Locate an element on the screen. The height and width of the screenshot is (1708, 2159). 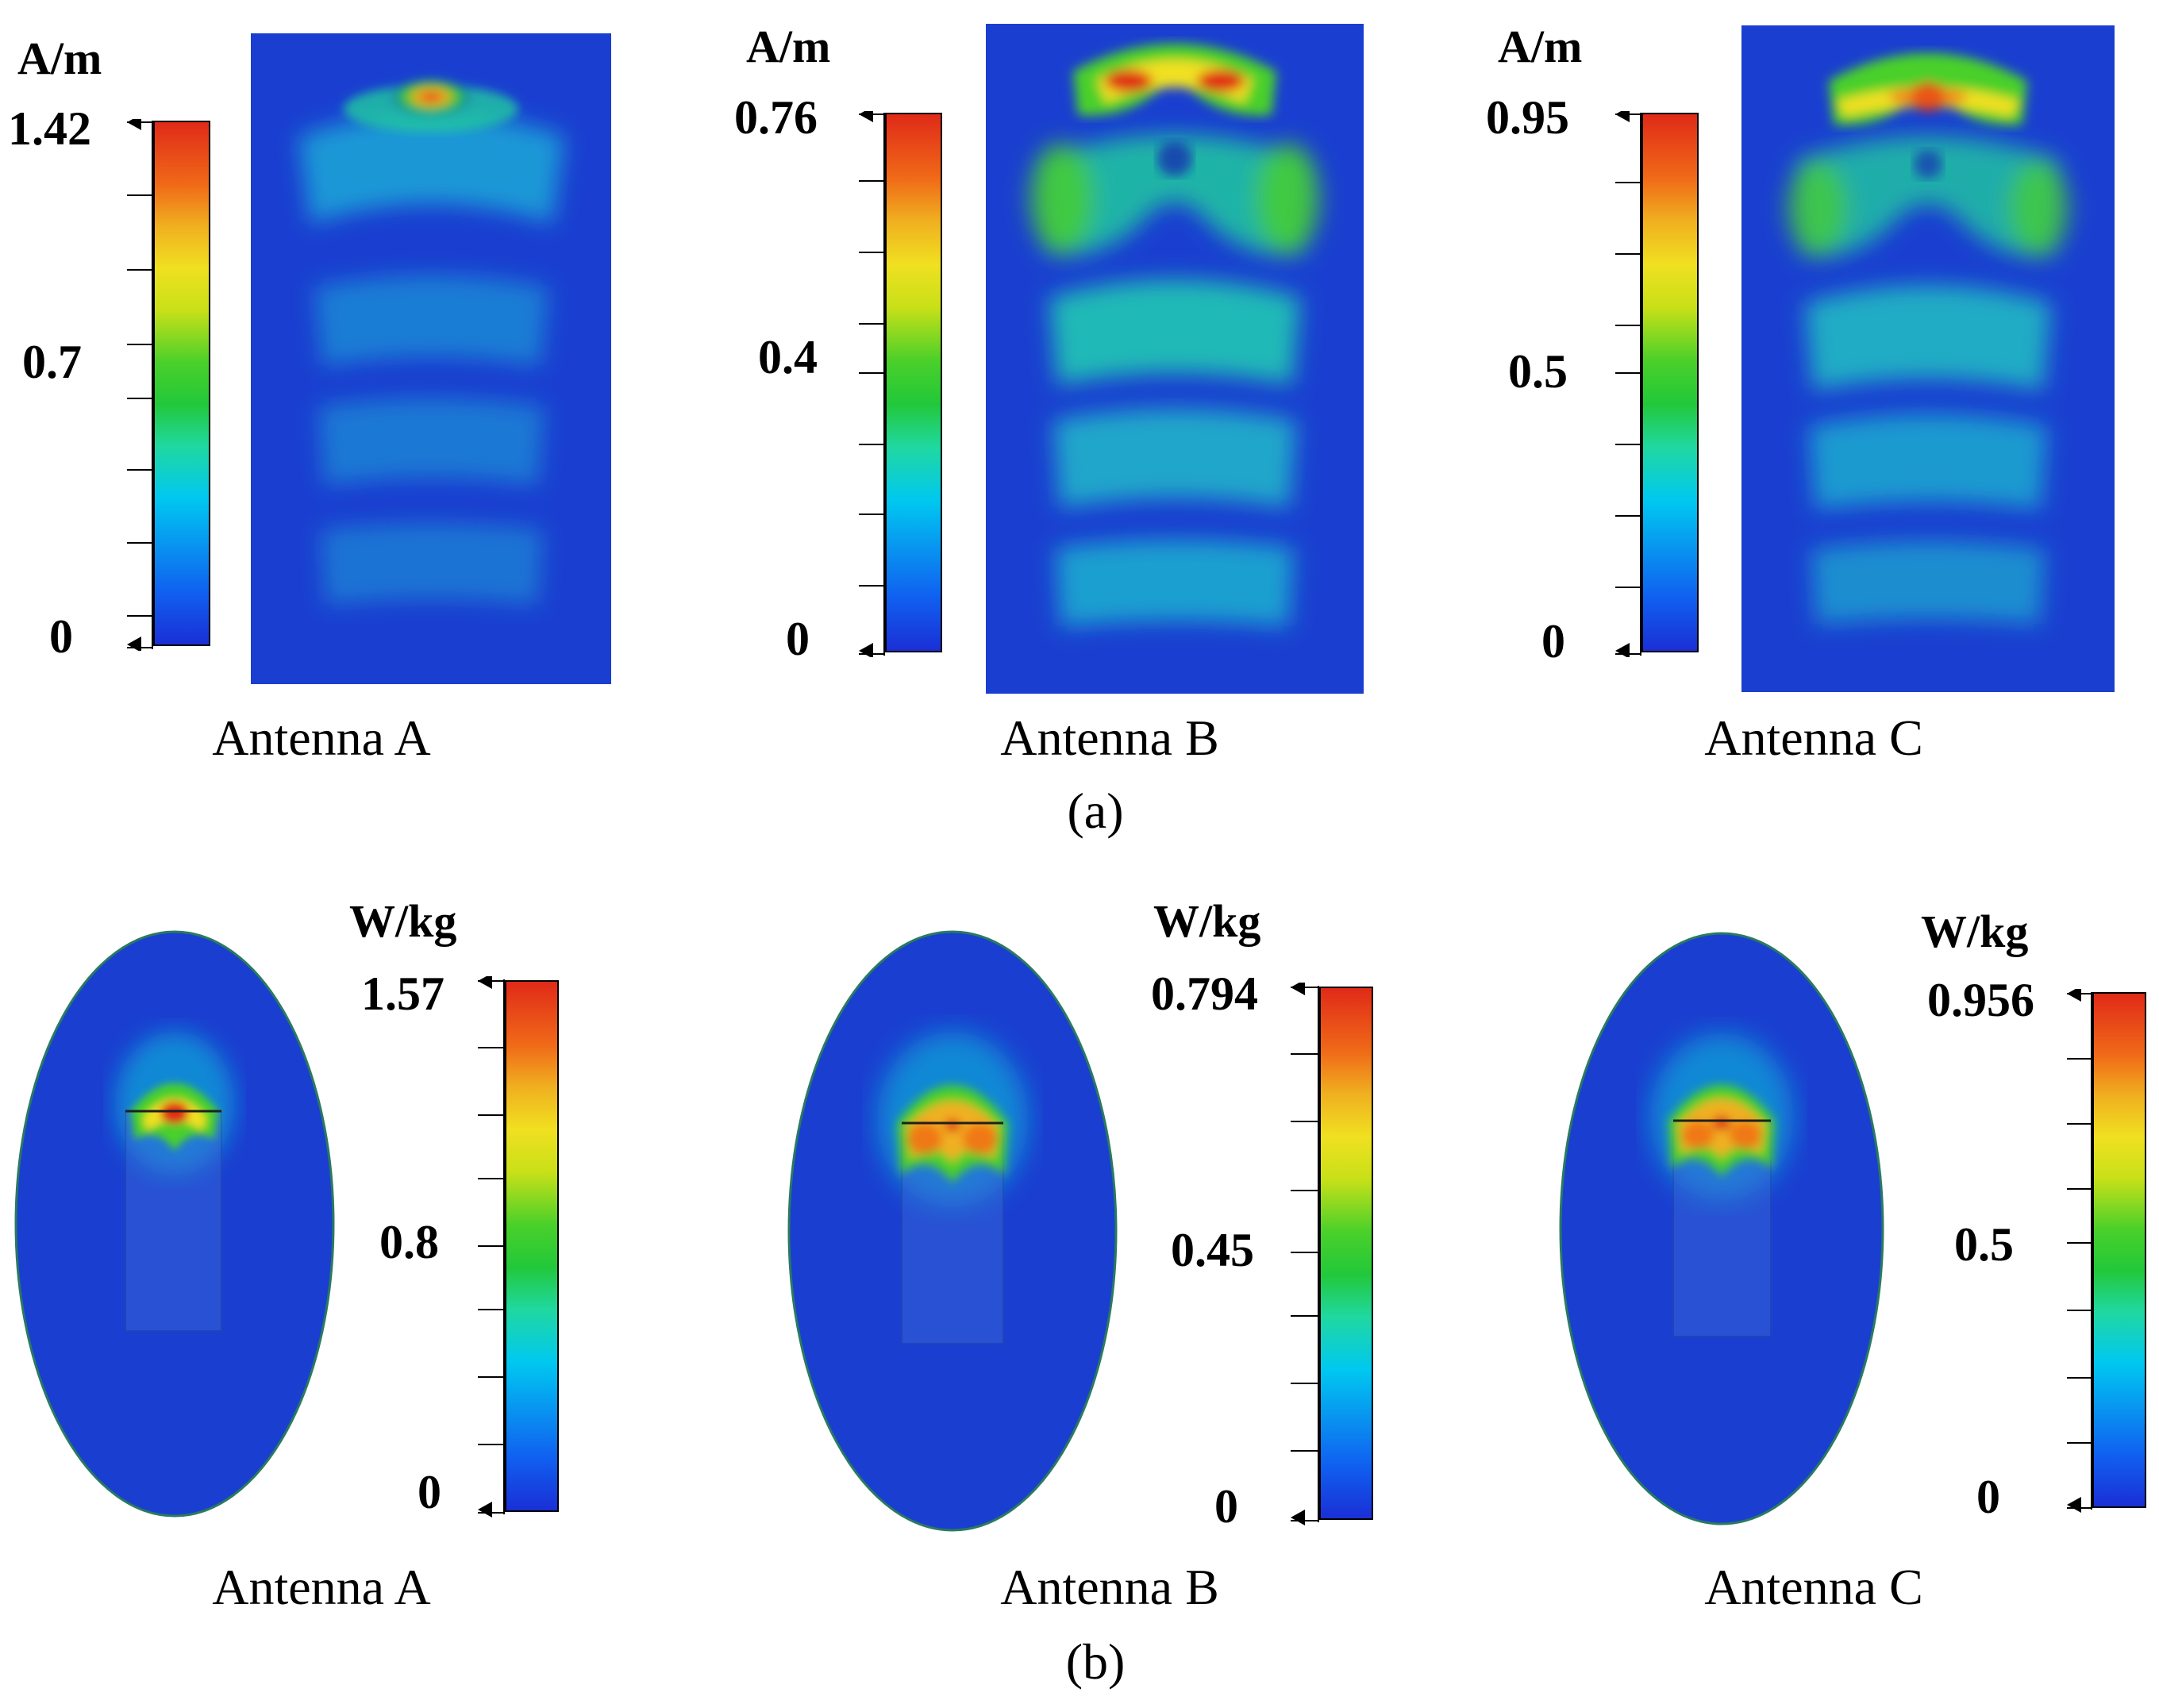
subfigure-label-b: (b) is located at coordinates (1095, 1662).